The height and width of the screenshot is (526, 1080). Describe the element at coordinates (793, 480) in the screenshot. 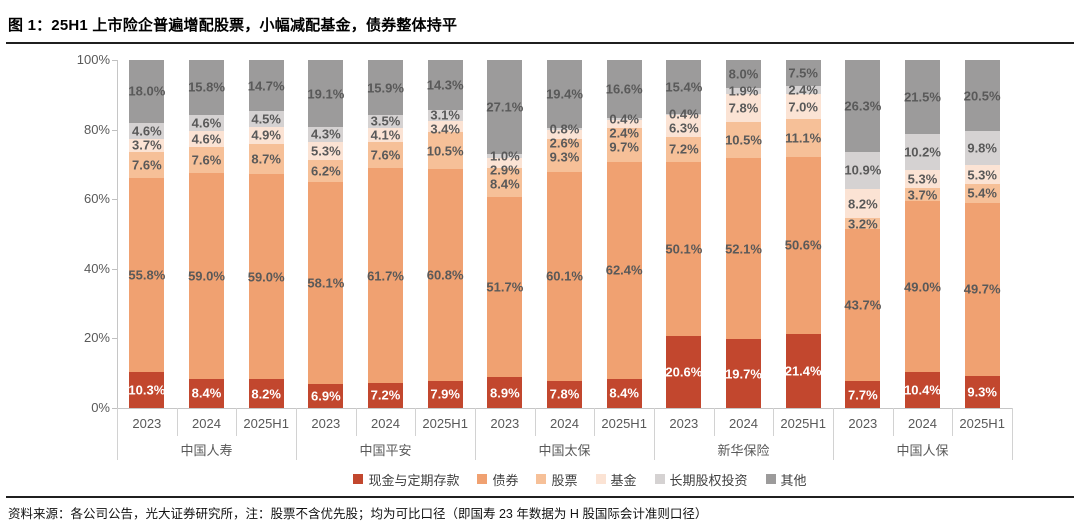

I see `legend-label: 其他` at that location.